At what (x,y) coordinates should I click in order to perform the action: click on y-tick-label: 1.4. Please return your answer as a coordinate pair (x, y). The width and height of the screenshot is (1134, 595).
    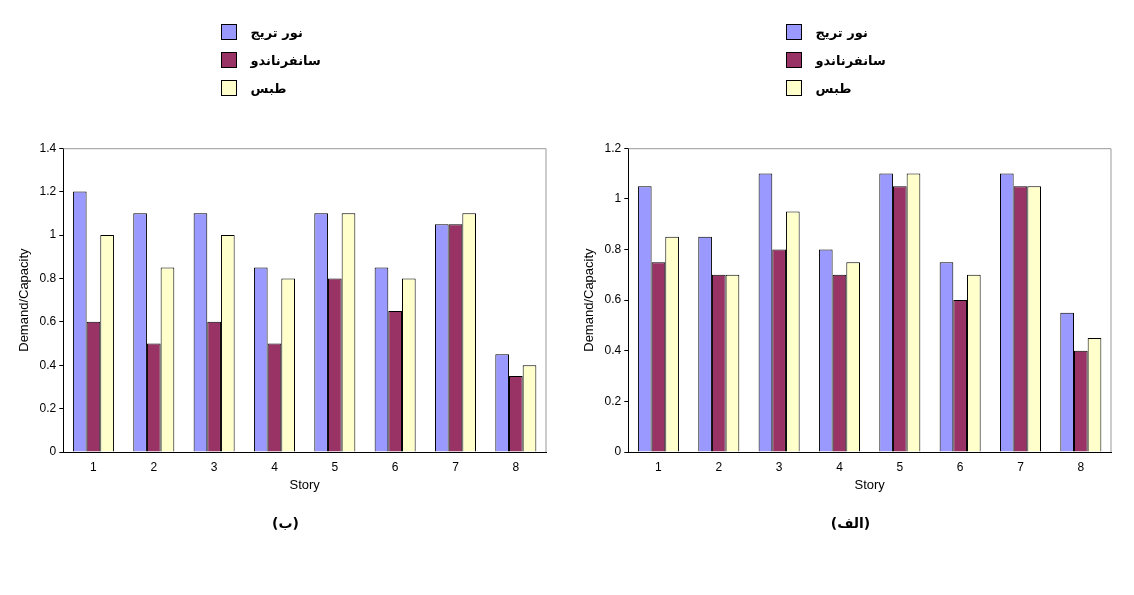
    Looking at the image, I should click on (48, 147).